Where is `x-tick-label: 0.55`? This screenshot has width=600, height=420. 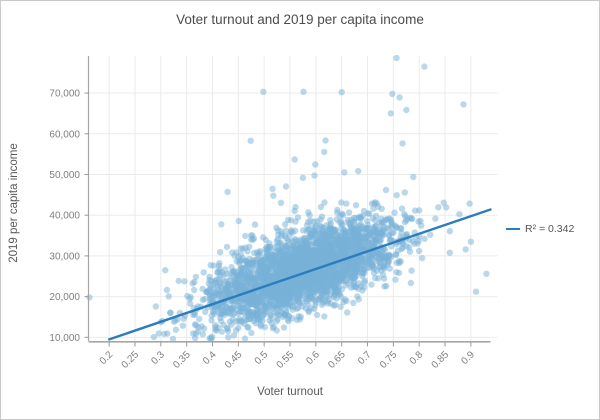 x-tick-label: 0.55 is located at coordinates (286, 360).